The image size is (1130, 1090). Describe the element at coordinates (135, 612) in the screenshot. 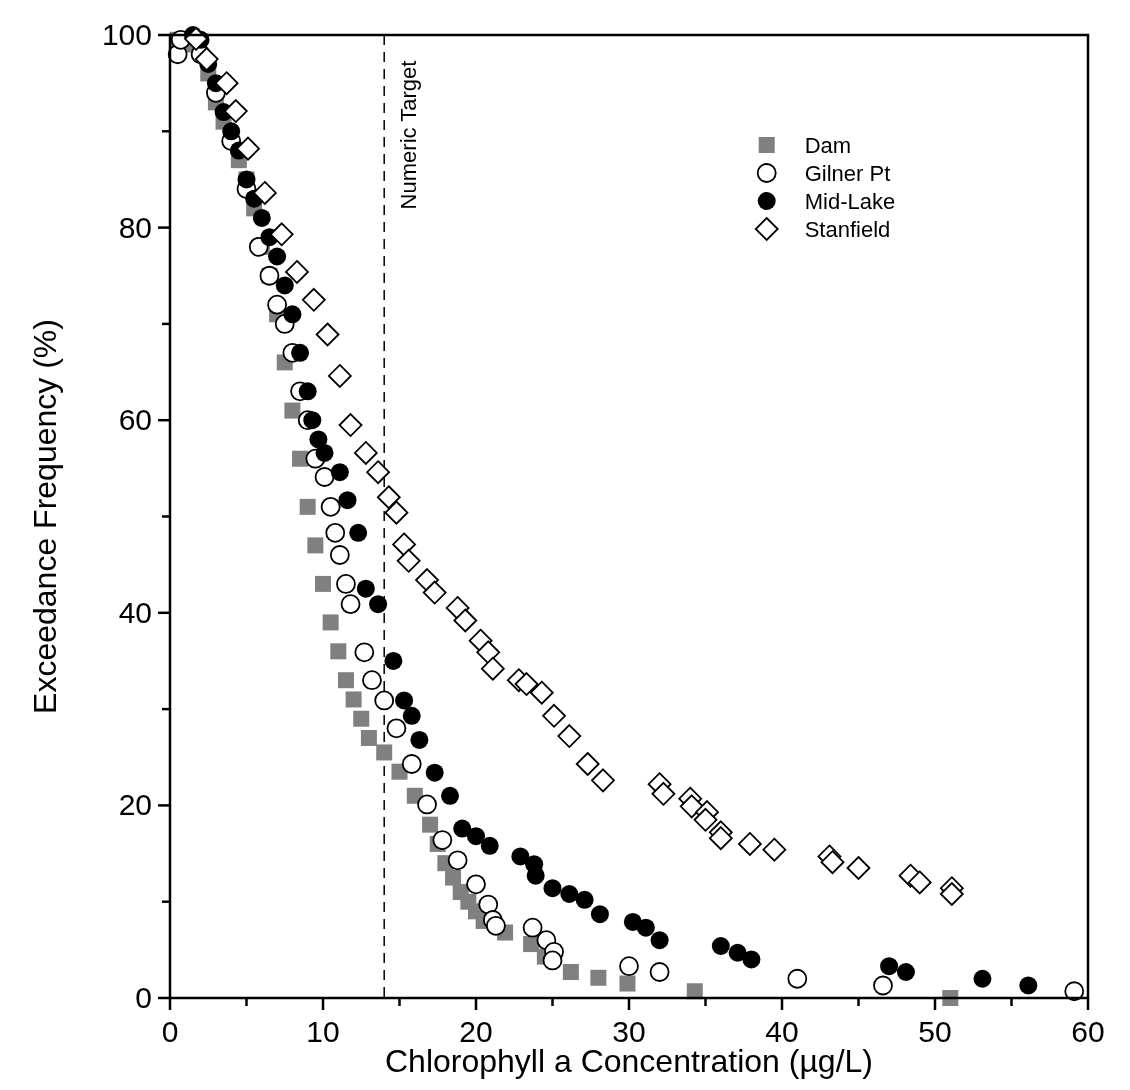

I see `y-tick-label: 40` at that location.